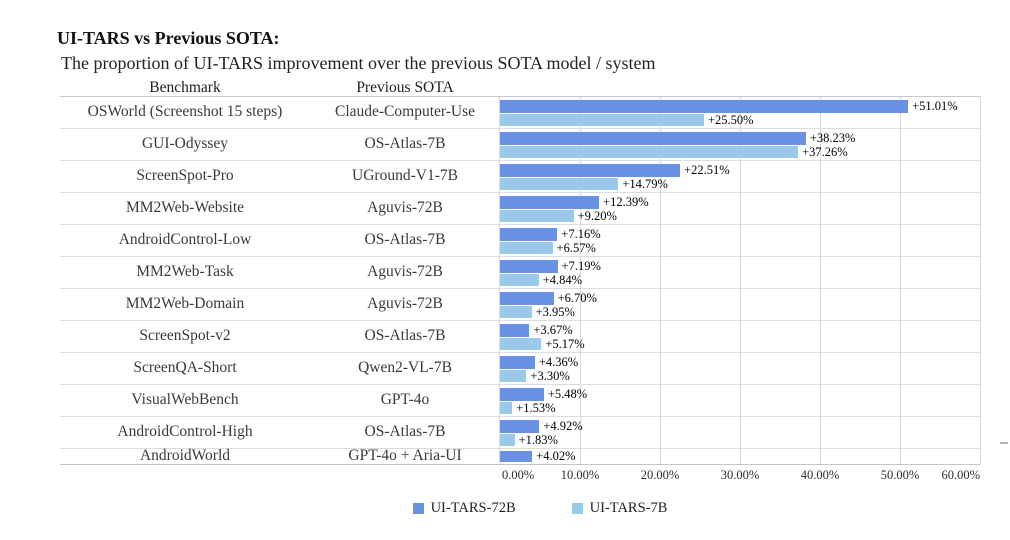 The width and height of the screenshot is (1010, 540). Describe the element at coordinates (553, 330) in the screenshot. I see `bar-value-label-72b: +3.67%` at that location.